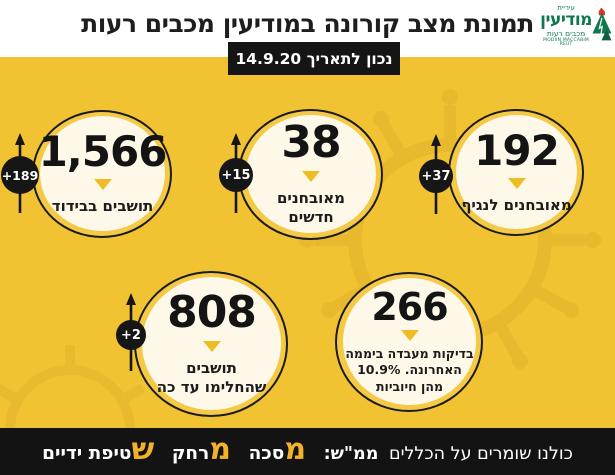  Describe the element at coordinates (516, 204) in the screenshot. I see `stat-label: מאובחנים לנגיף` at that location.